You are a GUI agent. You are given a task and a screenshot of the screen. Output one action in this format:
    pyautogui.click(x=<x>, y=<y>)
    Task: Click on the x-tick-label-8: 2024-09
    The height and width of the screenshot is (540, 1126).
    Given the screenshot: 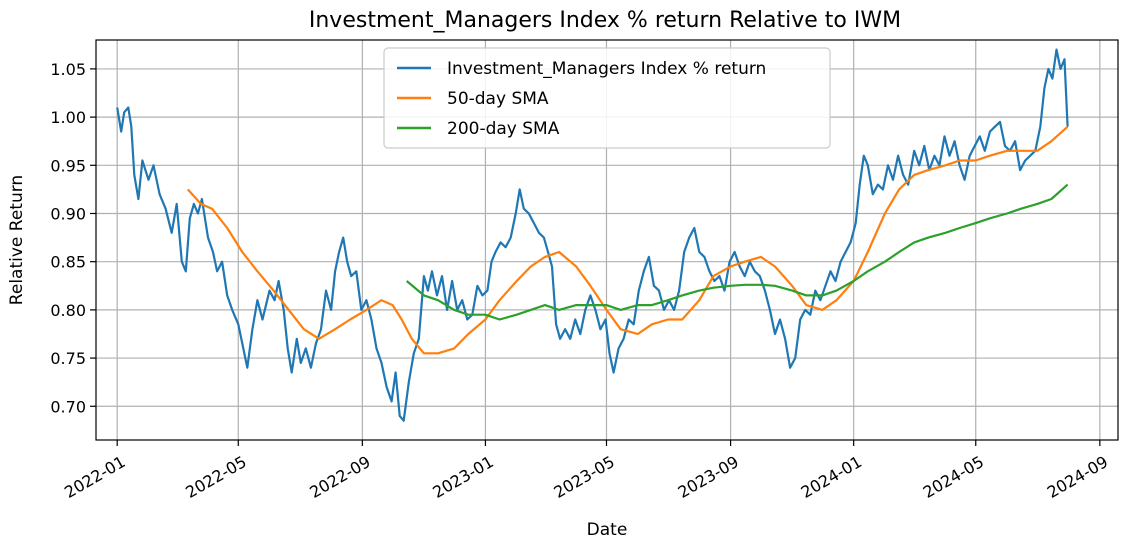 What is the action you would take?
    pyautogui.click(x=1077, y=477)
    